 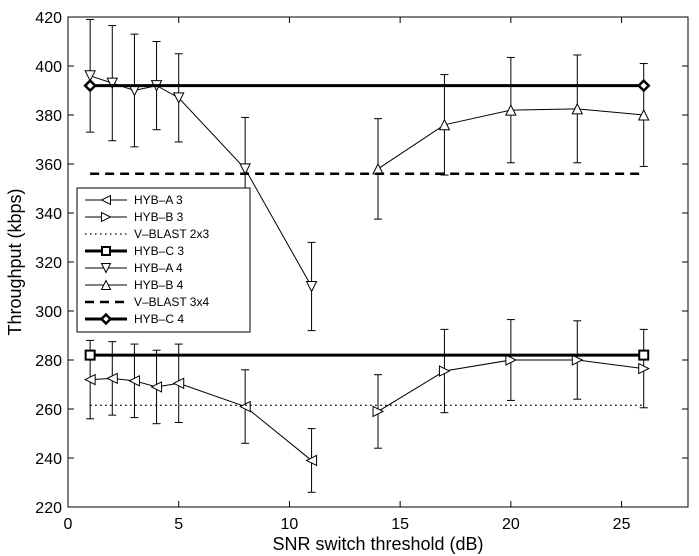 I want to click on legend-label: HYB–B 4, so click(x=159, y=285).